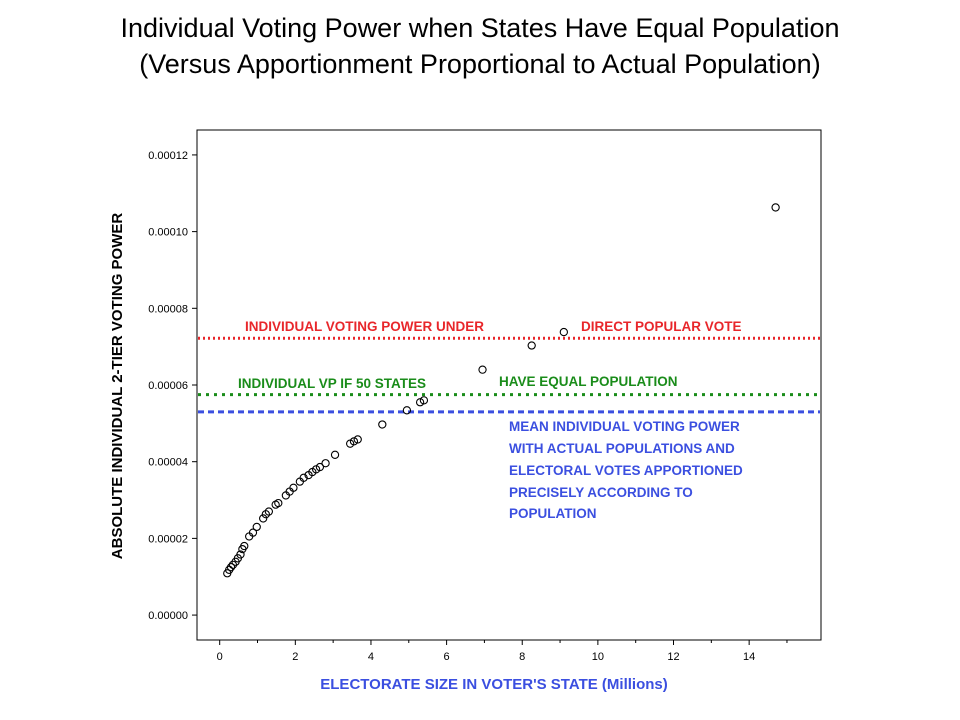  What do you see at coordinates (295, 657) in the screenshot?
I see `x-tick-label: 2` at bounding box center [295, 657].